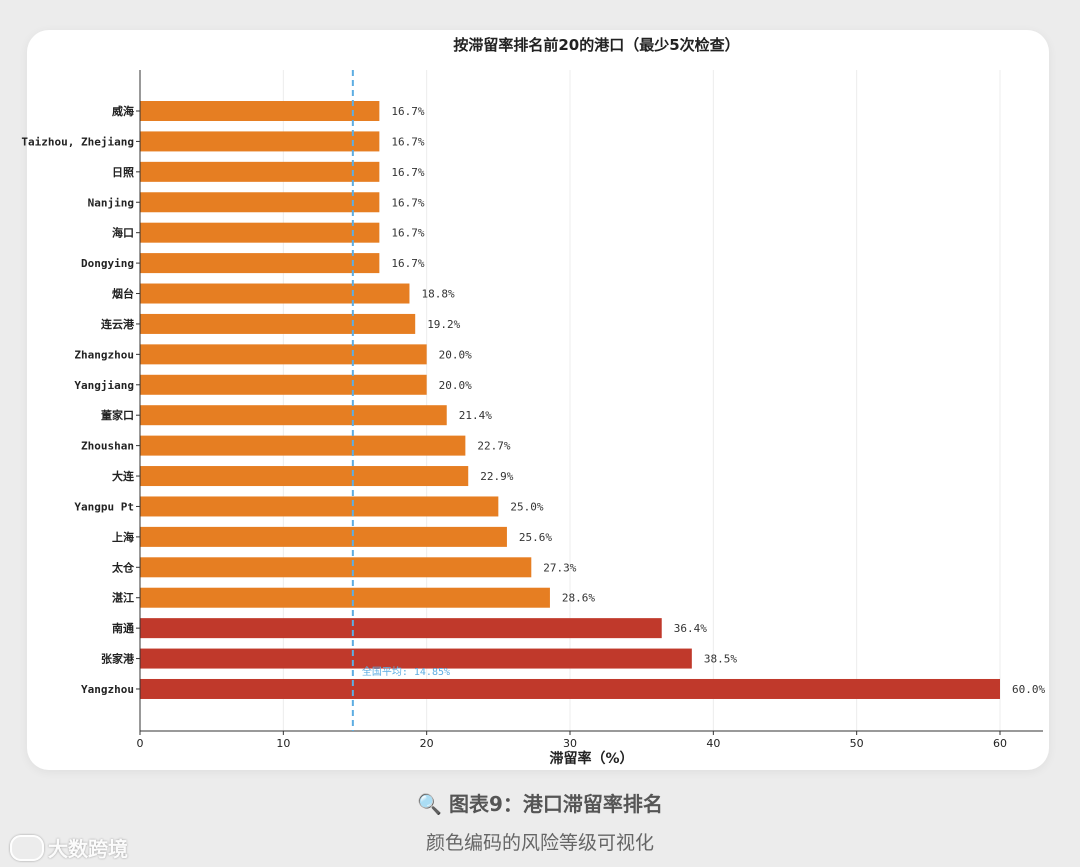  What do you see at coordinates (496, 476) in the screenshot?
I see `data-label: 22.9%` at bounding box center [496, 476].